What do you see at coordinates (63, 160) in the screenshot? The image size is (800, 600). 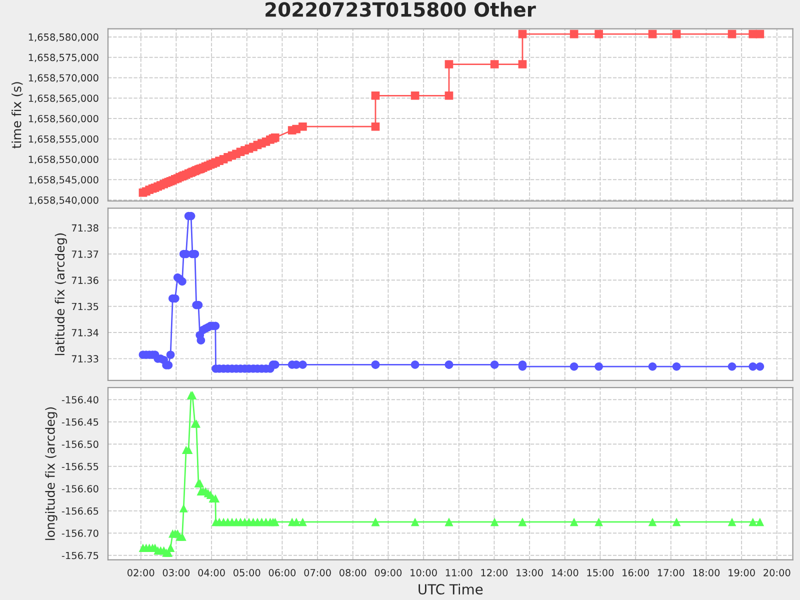 I see `y-tick-label: 1,658,550,000` at bounding box center [63, 160].